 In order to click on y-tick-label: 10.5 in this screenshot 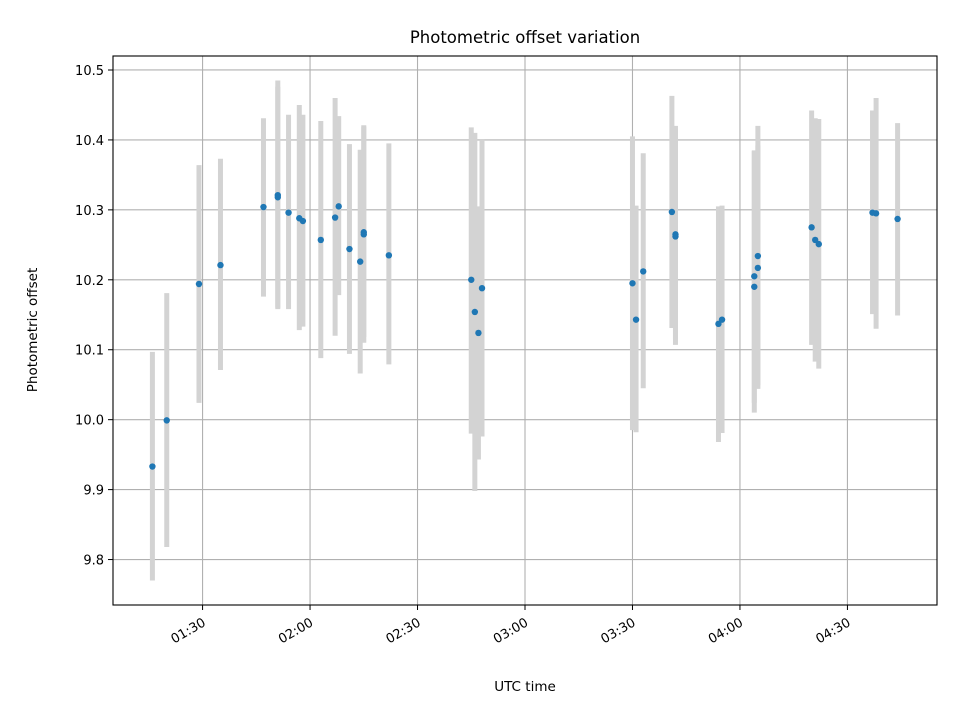, I will do `click(89, 71)`.